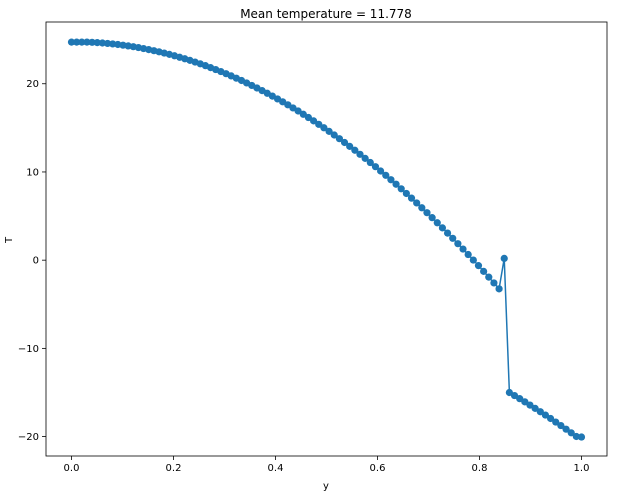  Describe the element at coordinates (32, 172) in the screenshot. I see `y-tick-label: 10` at that location.